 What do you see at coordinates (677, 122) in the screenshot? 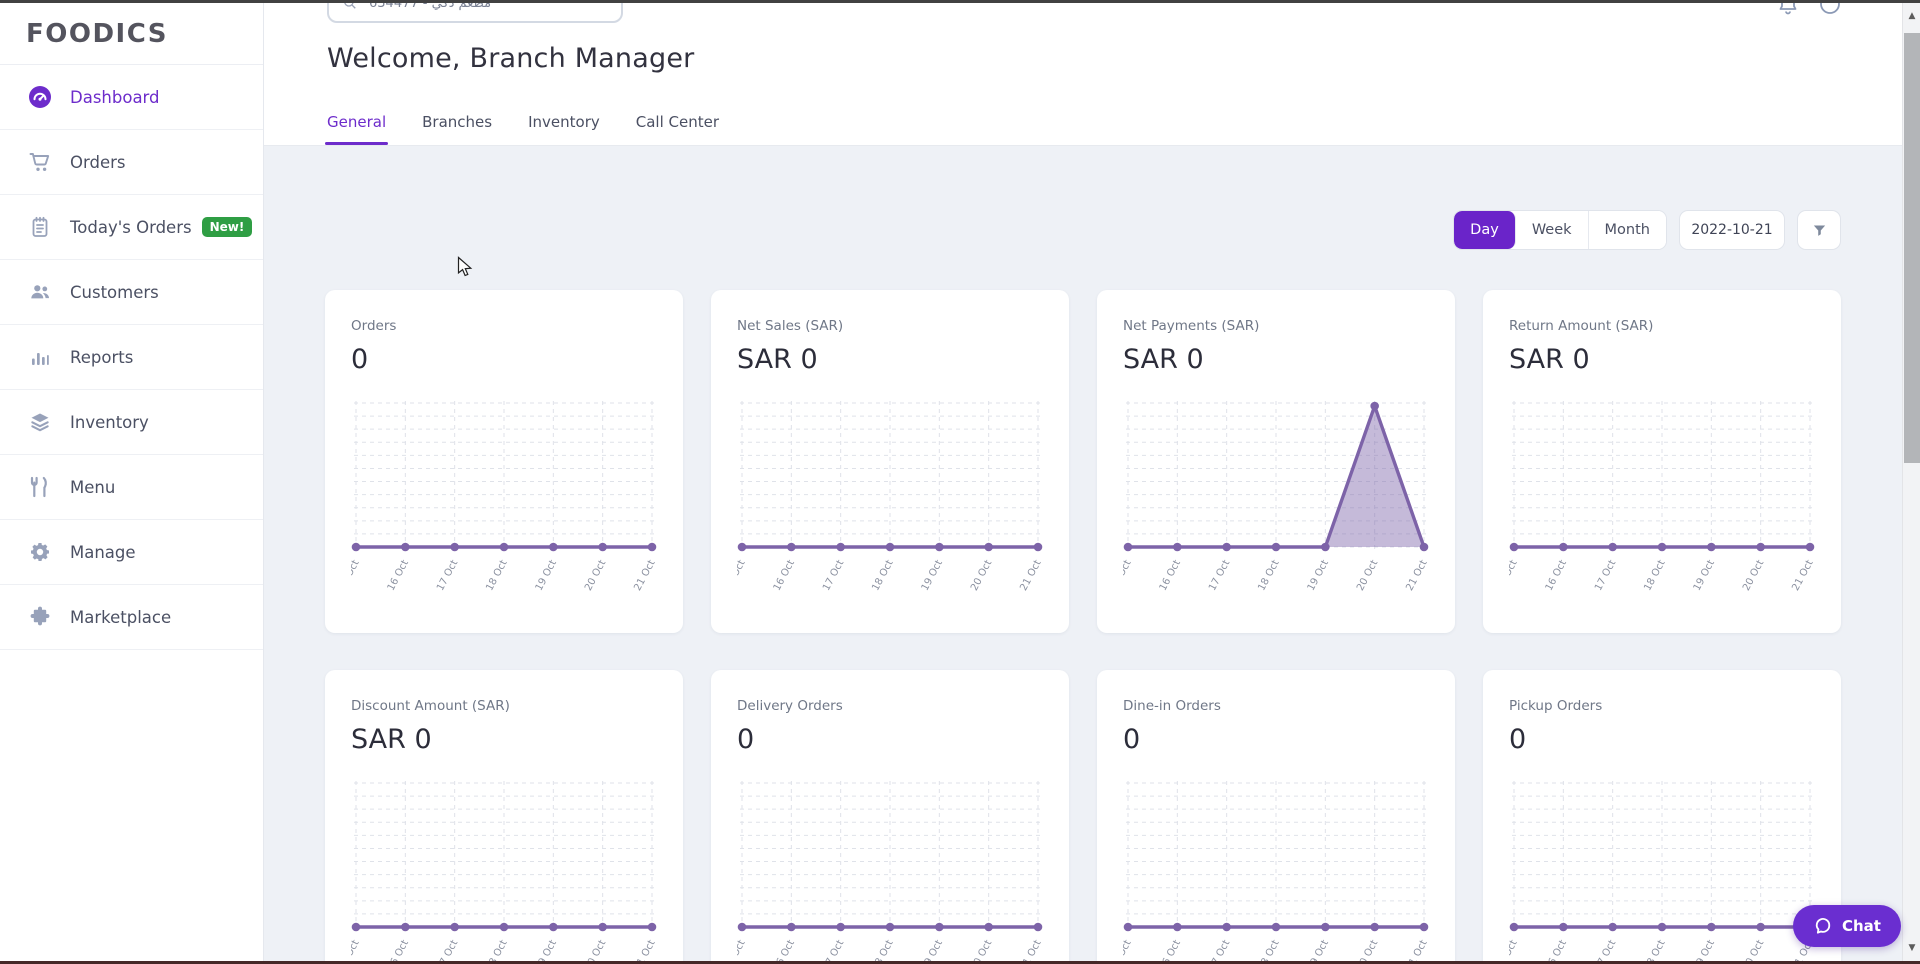
I see `tab-call-center: Call Center` at bounding box center [677, 122].